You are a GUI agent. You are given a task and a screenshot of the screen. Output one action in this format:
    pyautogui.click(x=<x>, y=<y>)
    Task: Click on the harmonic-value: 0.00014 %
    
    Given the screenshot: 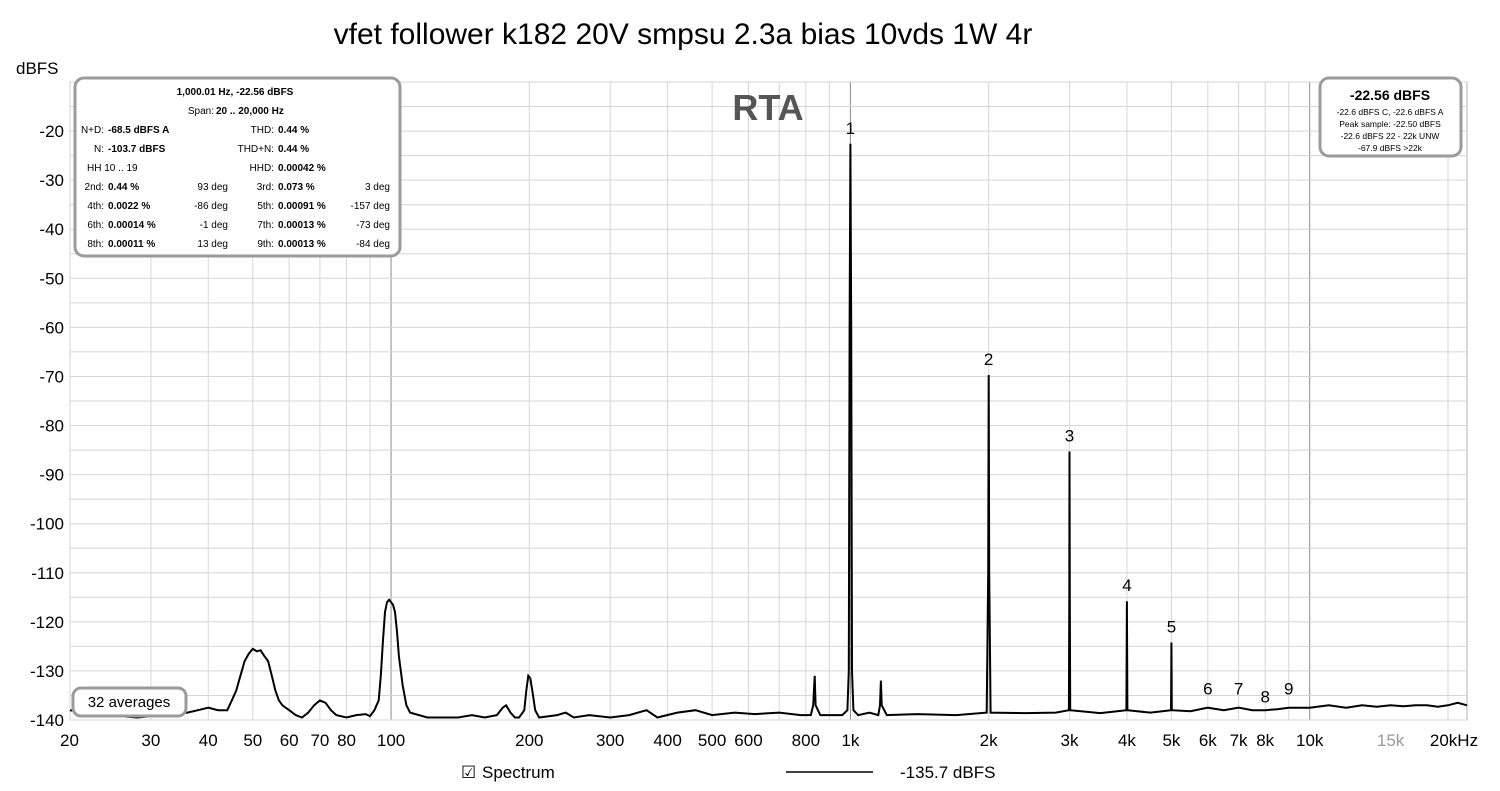 What is the action you would take?
    pyautogui.click(x=132, y=225)
    